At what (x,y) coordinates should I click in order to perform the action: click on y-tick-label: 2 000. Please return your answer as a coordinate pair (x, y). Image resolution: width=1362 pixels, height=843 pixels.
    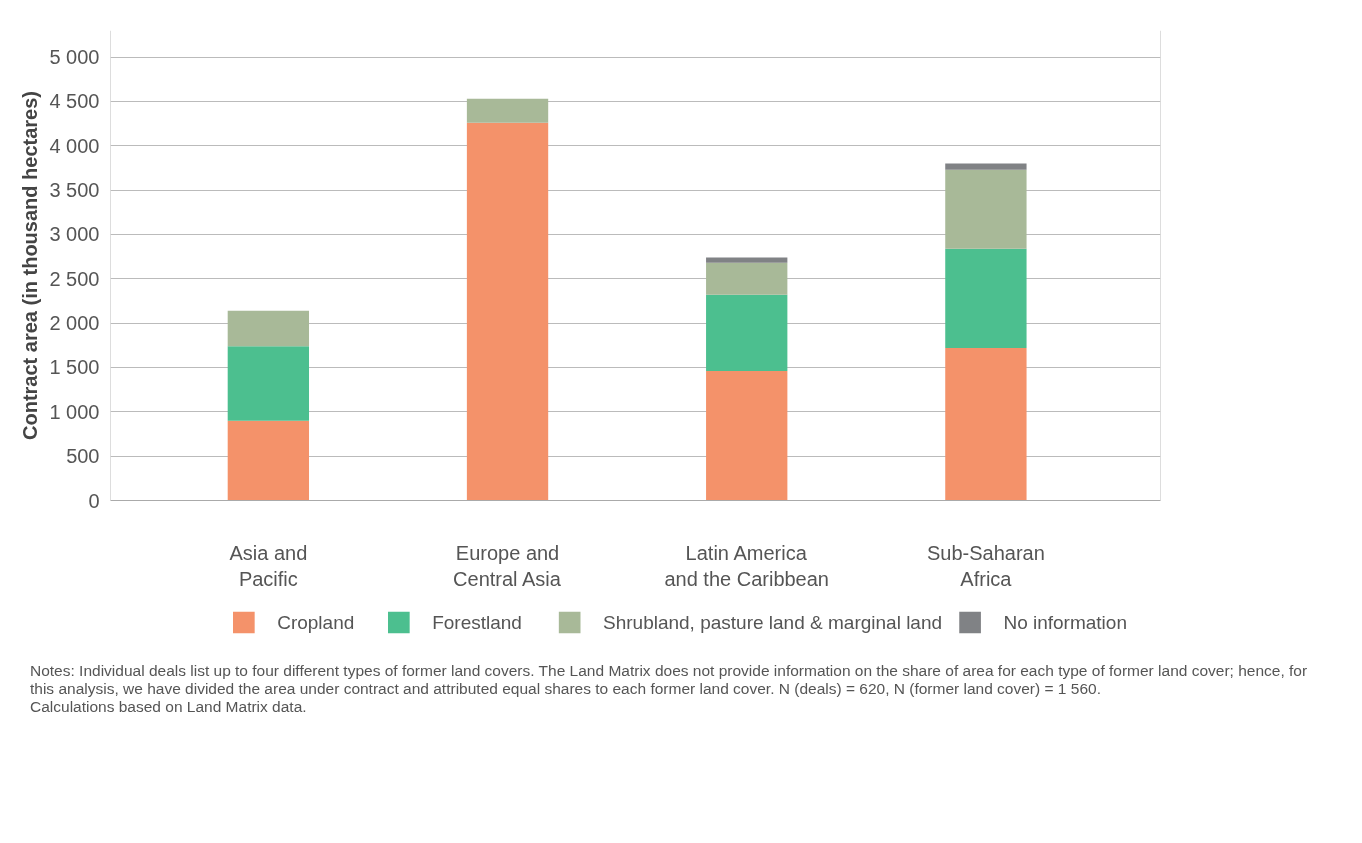
    Looking at the image, I should click on (74, 323).